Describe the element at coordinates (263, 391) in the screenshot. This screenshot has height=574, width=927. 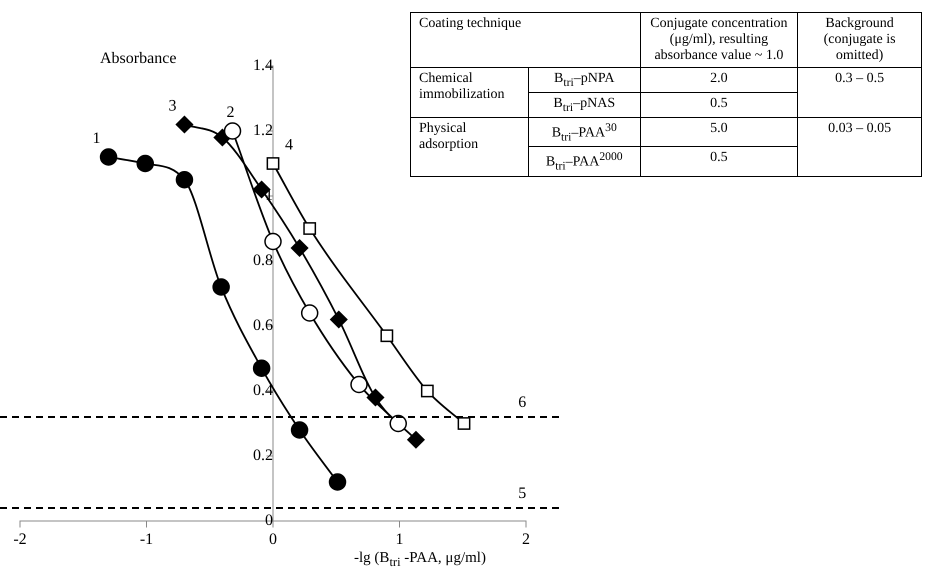
I see `y-tick-label: 0.4` at that location.